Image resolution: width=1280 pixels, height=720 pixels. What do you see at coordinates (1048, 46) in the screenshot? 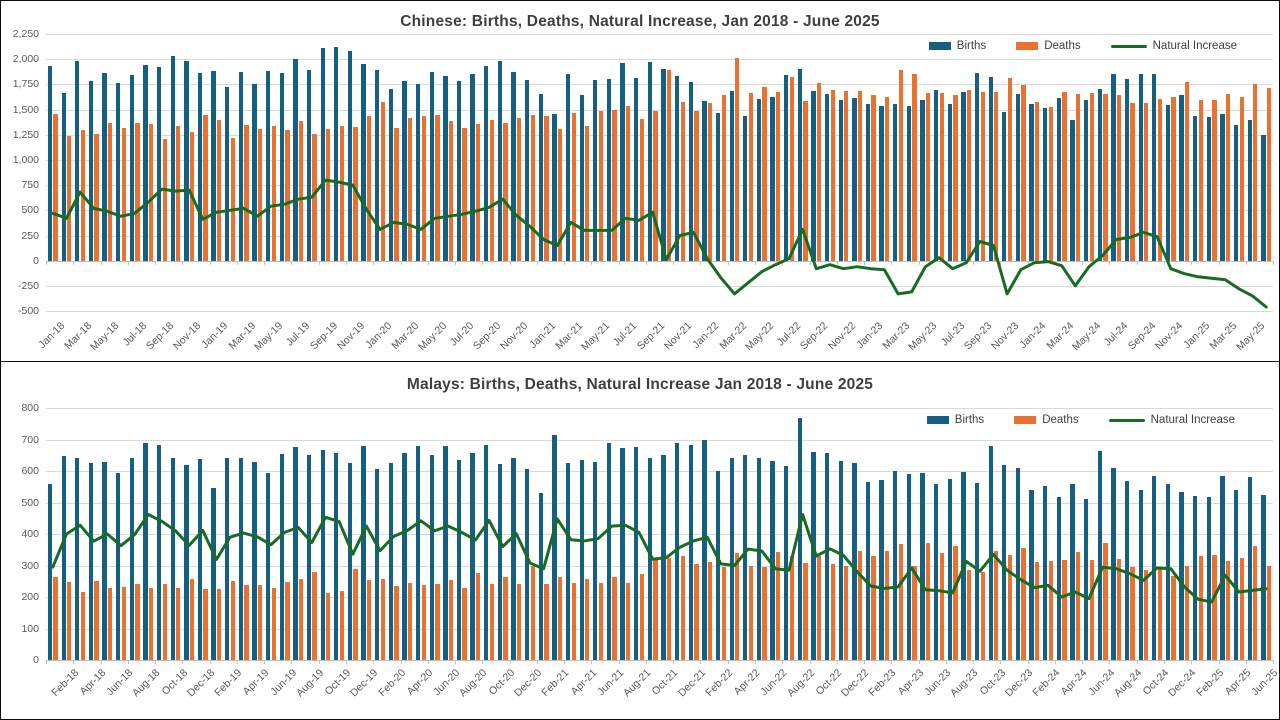
I see `legend-item-deaths: Deaths` at bounding box center [1048, 46].